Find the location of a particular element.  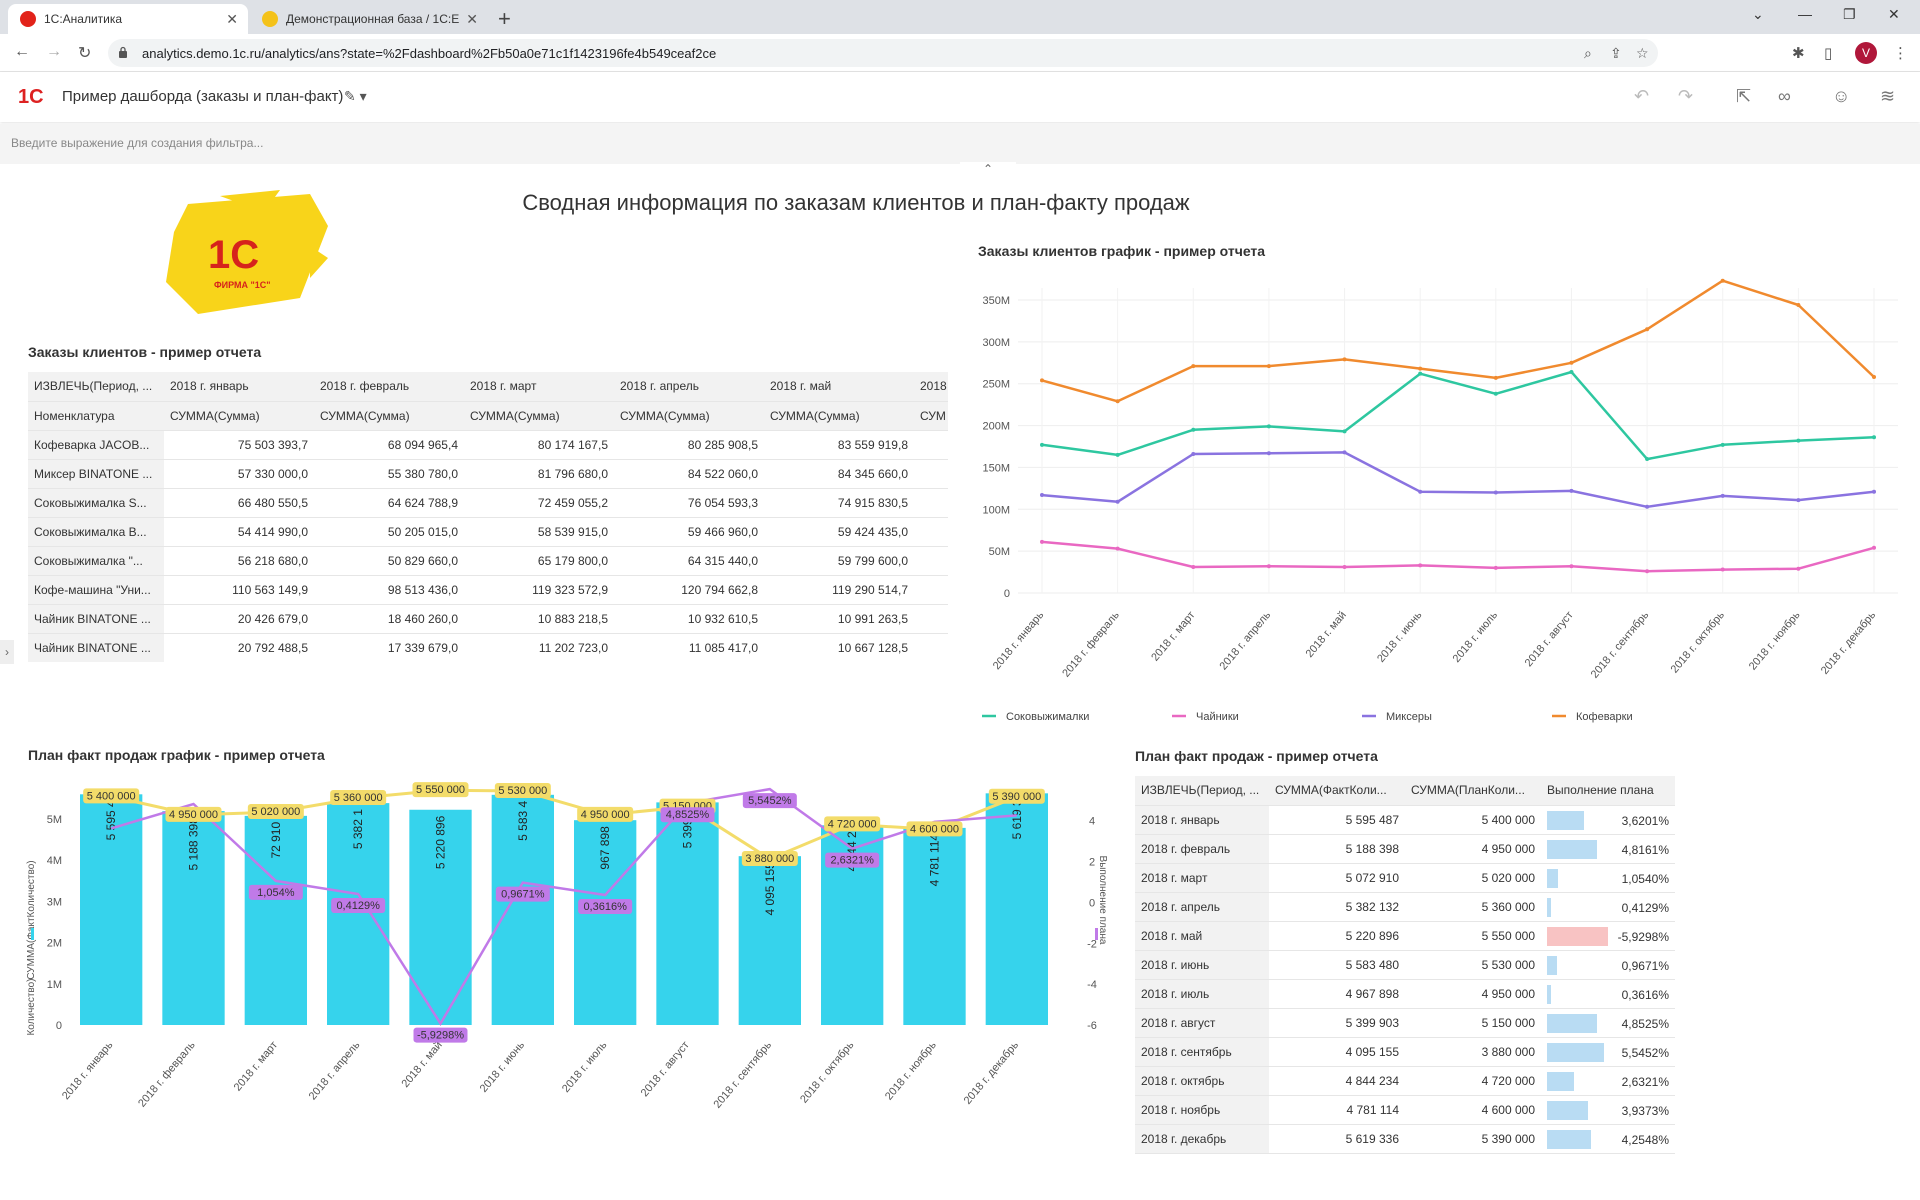

settings-lines-icon: ≋ is located at coordinates (1888, 96).